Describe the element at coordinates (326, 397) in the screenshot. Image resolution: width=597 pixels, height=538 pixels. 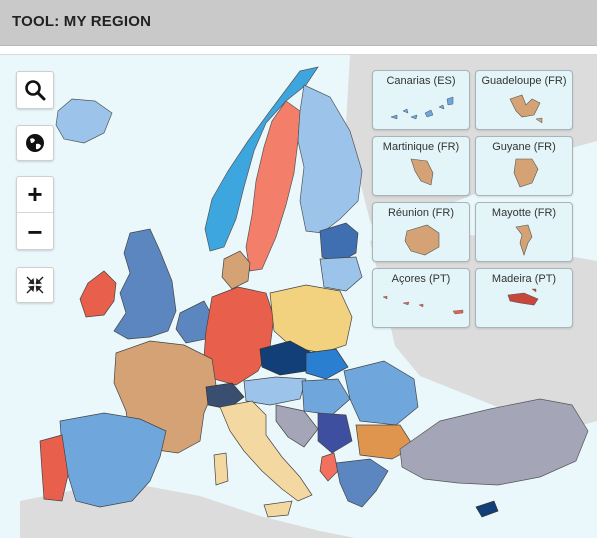
I see `region-hungary` at that location.